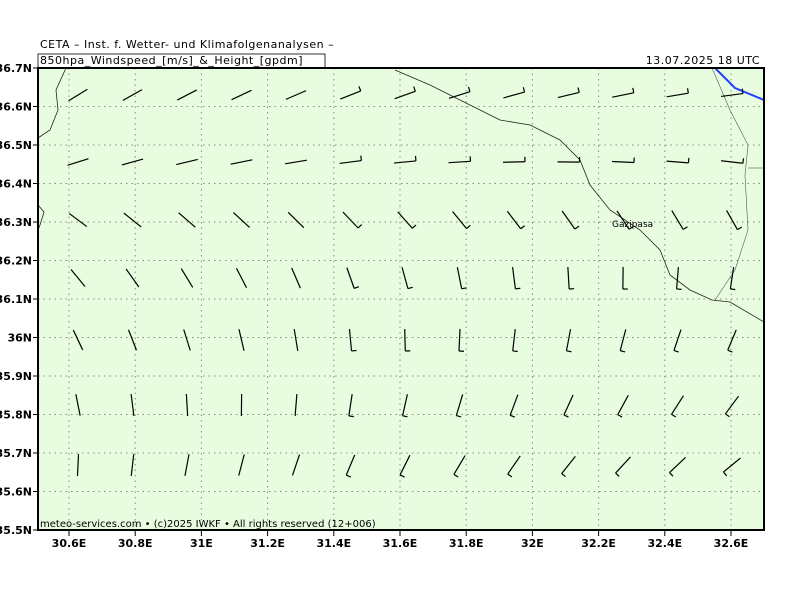 The height and width of the screenshot is (604, 800). Describe the element at coordinates (201, 543) in the screenshot. I see `x-tick-label: 31E` at that location.